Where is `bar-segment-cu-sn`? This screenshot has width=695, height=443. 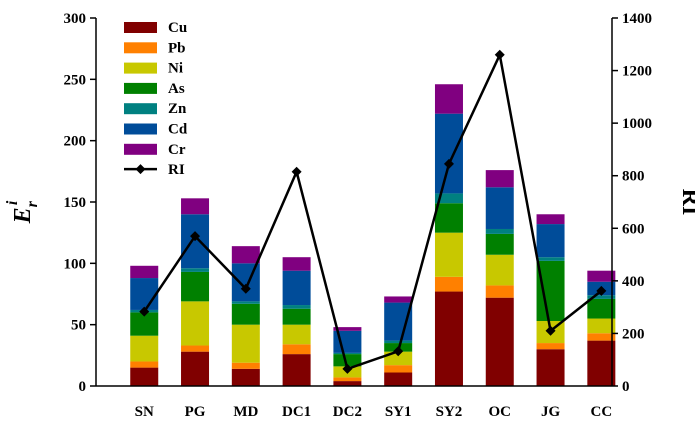
bar-segment-cu-sn is located at coordinates (144, 376).